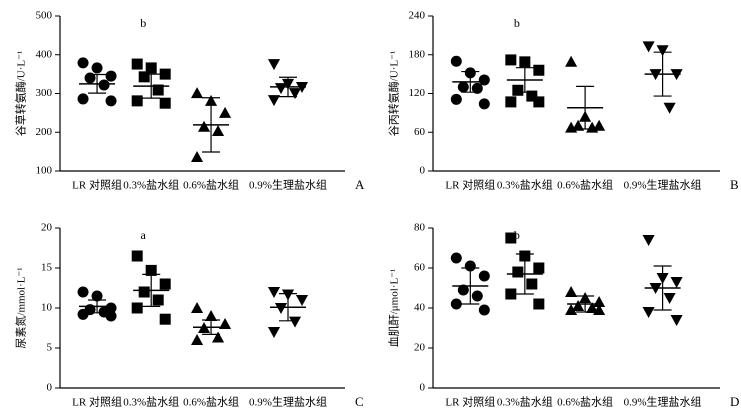  I want to click on panel-letter: B, so click(734, 184).